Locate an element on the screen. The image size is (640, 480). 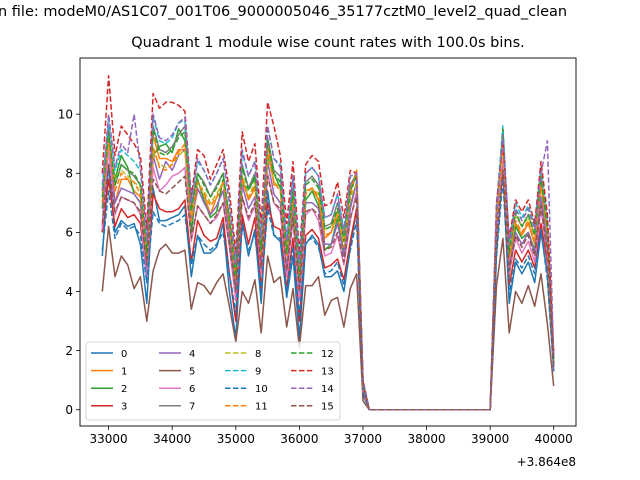
x-tick-label: 40000 is located at coordinates (554, 439).